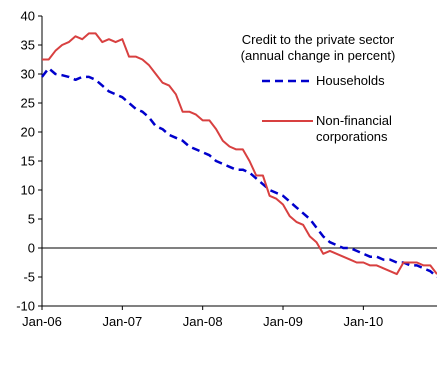  I want to click on x-tick-label: Jan-07, so click(122, 321).